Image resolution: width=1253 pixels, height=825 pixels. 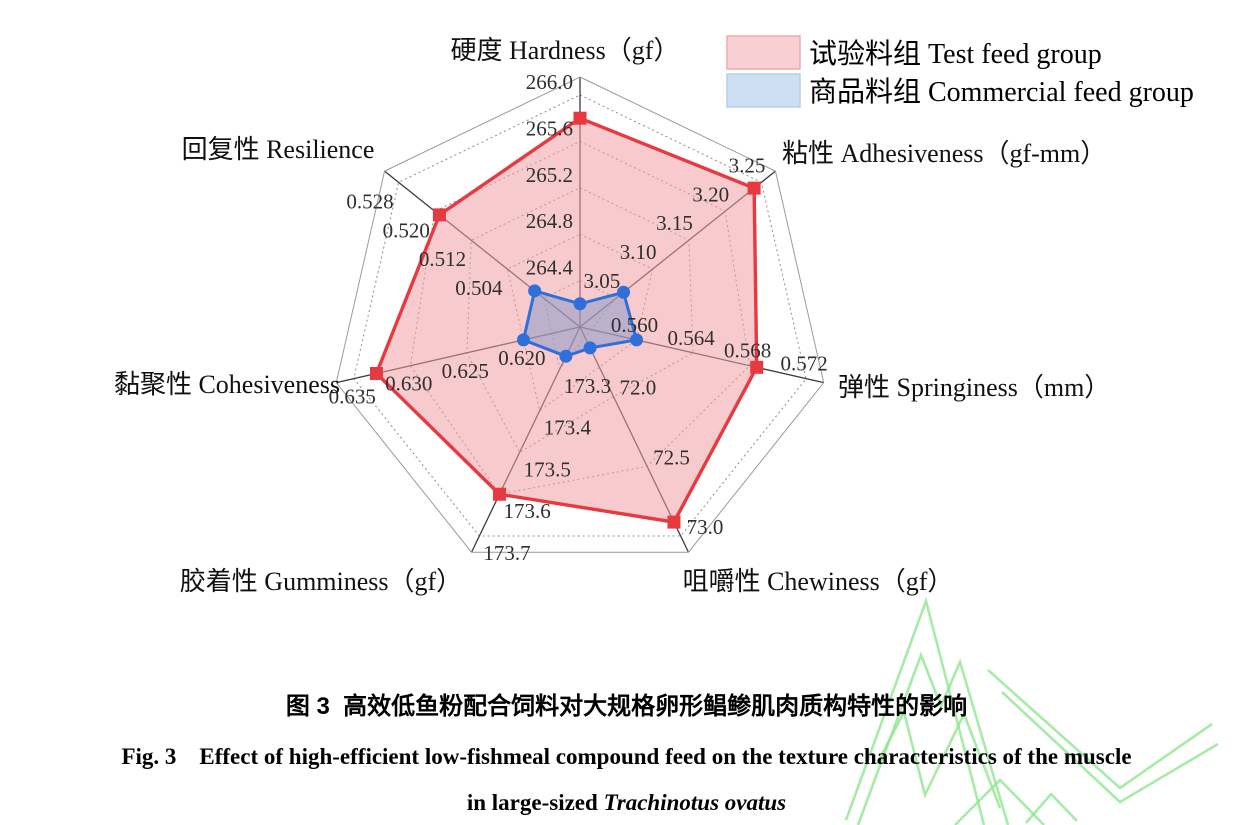 What do you see at coordinates (568, 428) in the screenshot?
I see `tick-label: 173.4` at bounding box center [568, 428].